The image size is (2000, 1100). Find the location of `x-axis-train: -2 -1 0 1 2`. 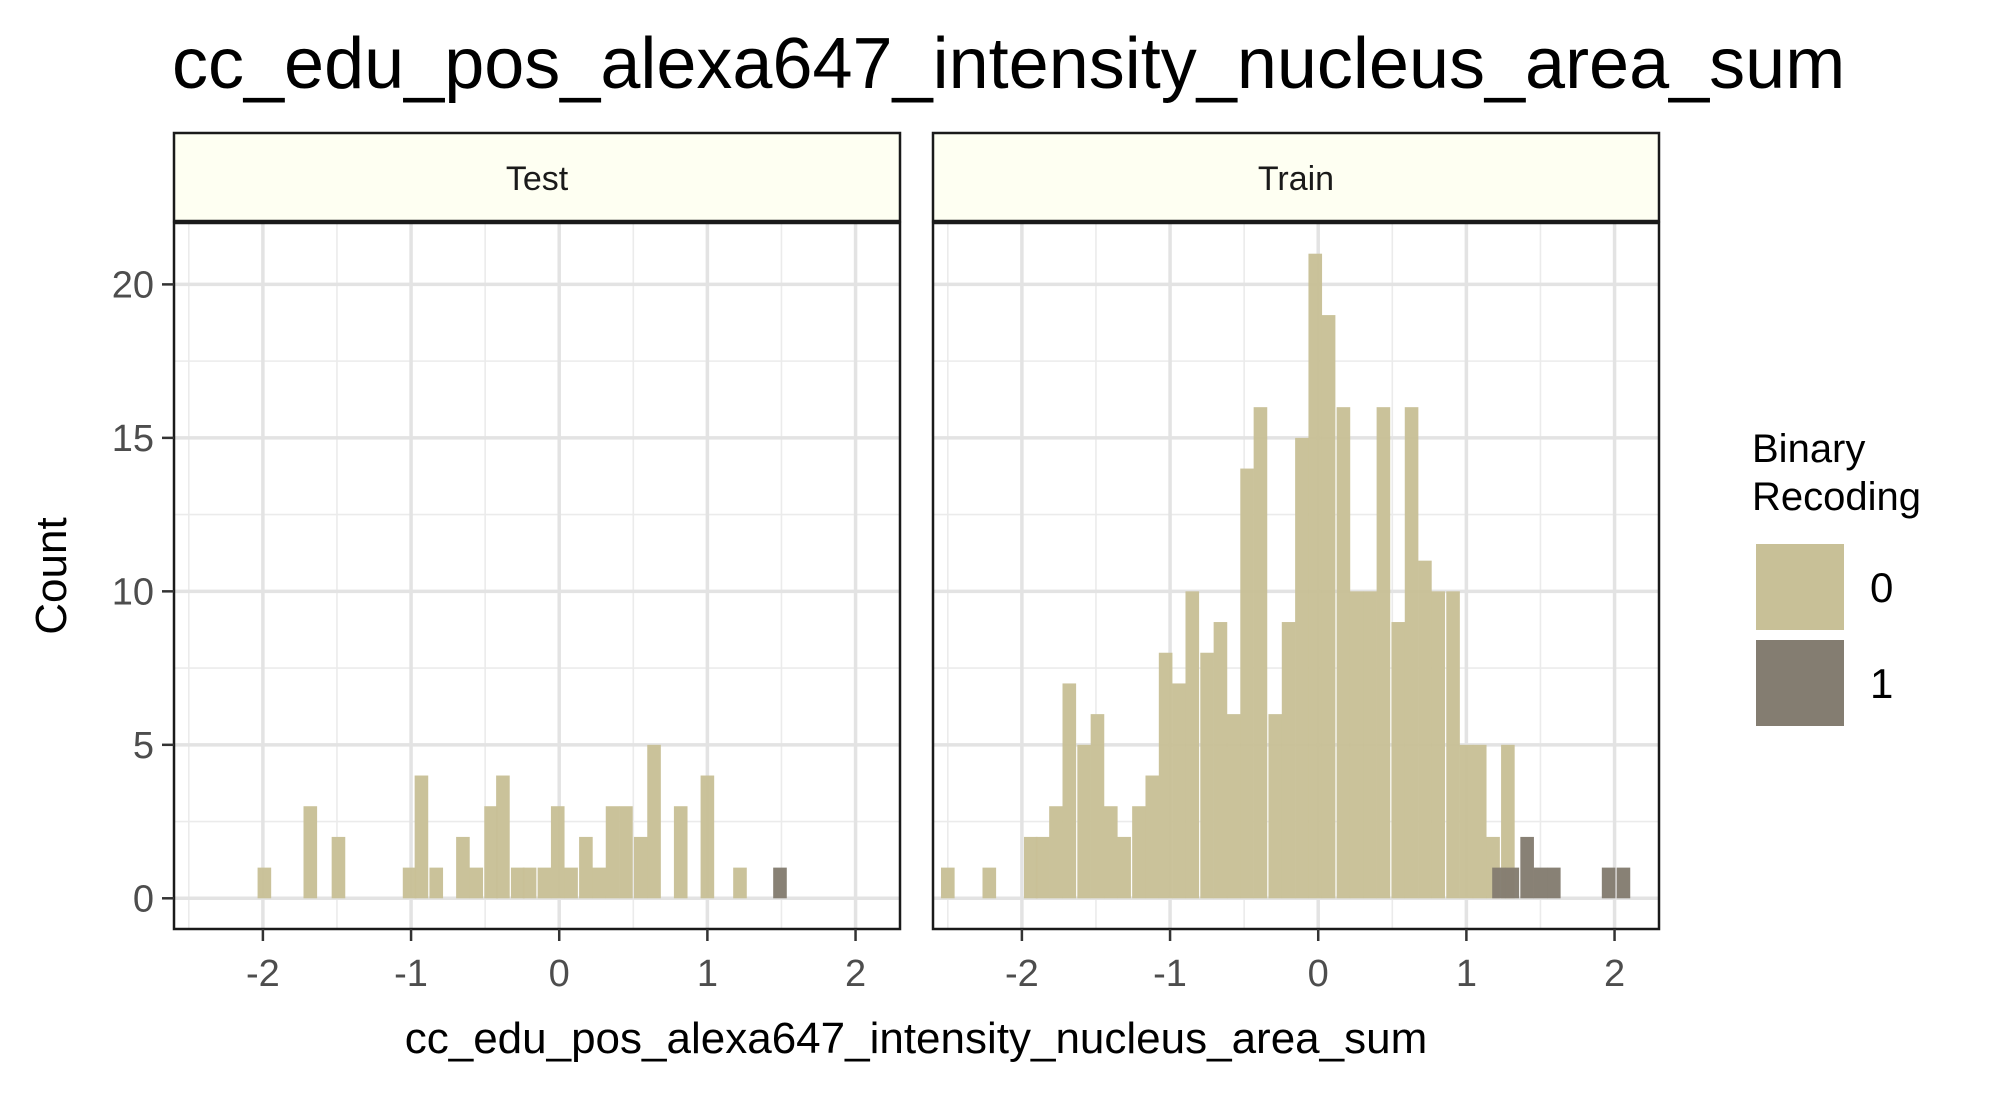

x-axis-train: -2 -1 0 1 2 is located at coordinates (1315, 962).